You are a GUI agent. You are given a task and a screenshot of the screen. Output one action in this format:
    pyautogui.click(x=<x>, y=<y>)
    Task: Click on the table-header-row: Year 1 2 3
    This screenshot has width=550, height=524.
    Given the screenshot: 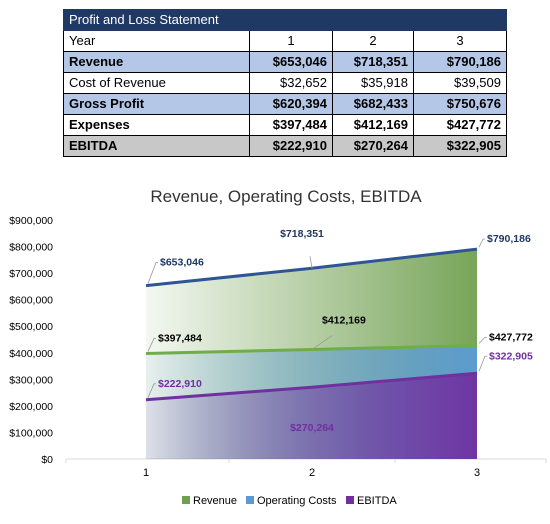 What is the action you would take?
    pyautogui.click(x=285, y=41)
    